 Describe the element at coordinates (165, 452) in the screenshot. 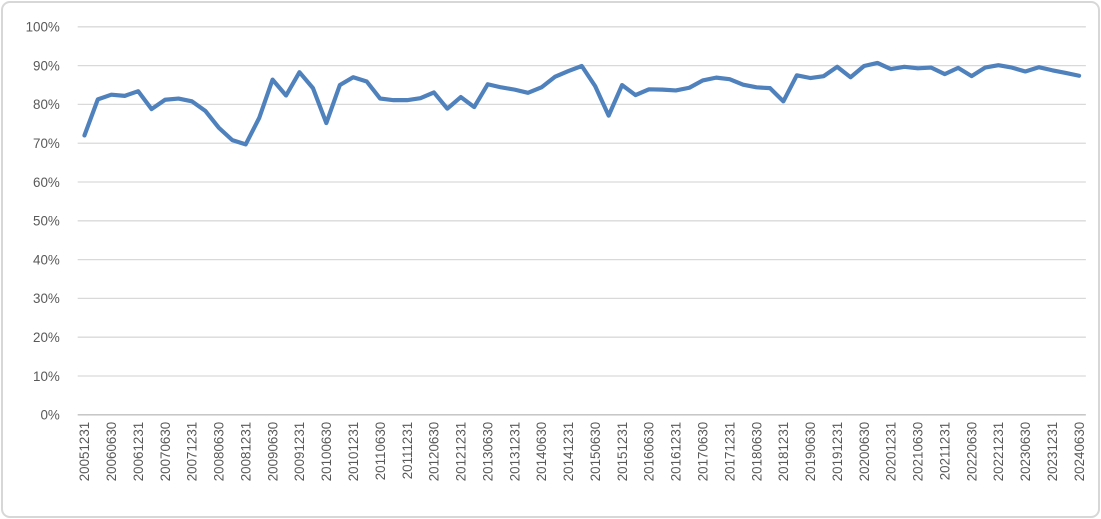

I see `x-axis-tick-label: 20070630` at that location.